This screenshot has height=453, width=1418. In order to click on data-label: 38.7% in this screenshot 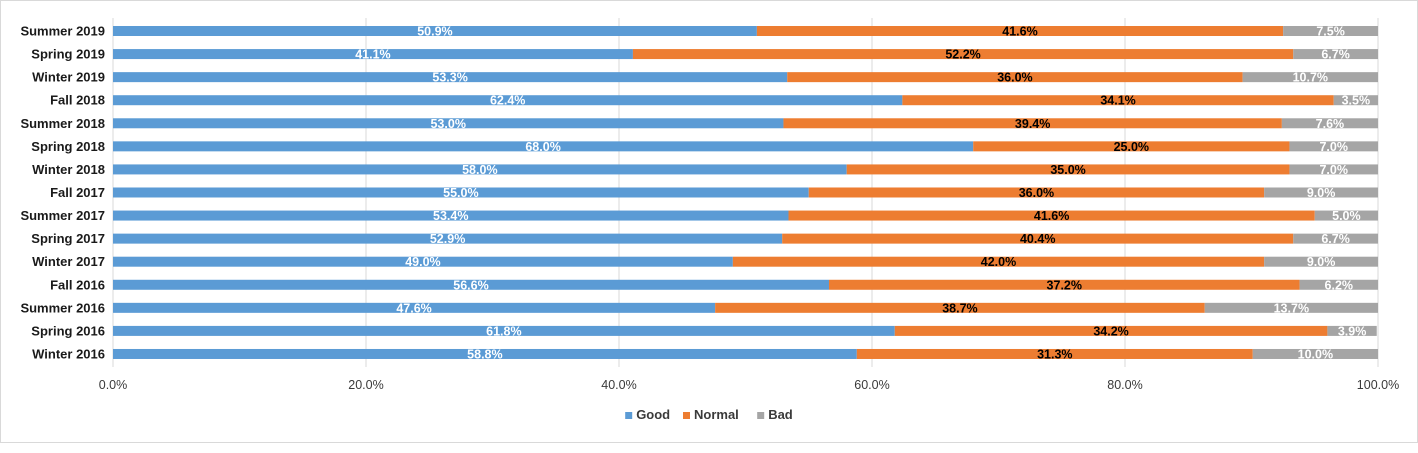, I will do `click(959, 308)`.